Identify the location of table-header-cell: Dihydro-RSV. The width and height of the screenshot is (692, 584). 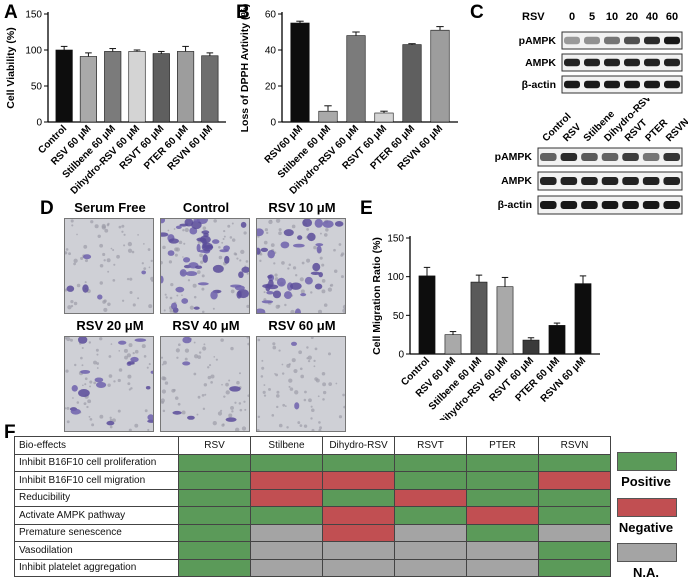
(358, 445).